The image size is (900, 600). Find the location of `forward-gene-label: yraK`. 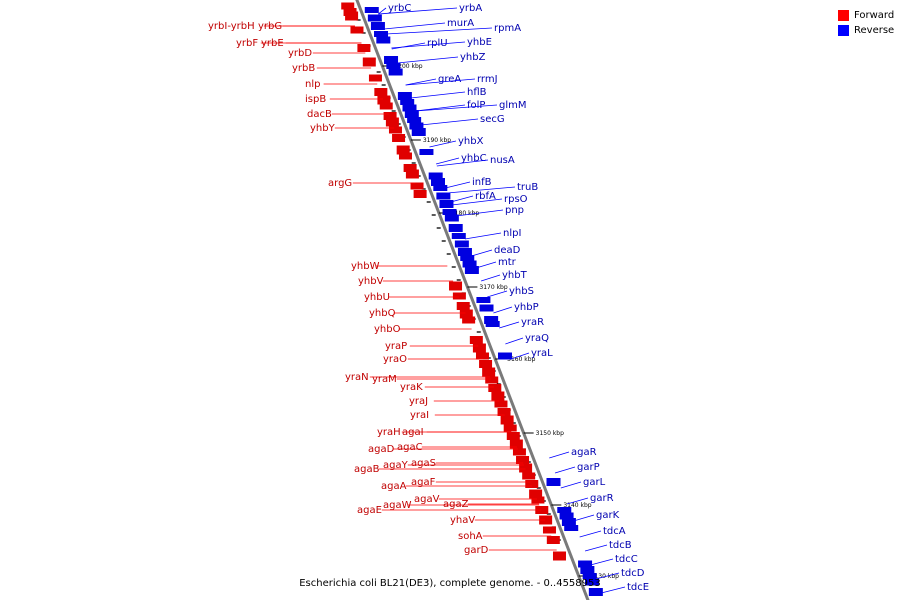

forward-gene-label: yraK is located at coordinates (411, 387).